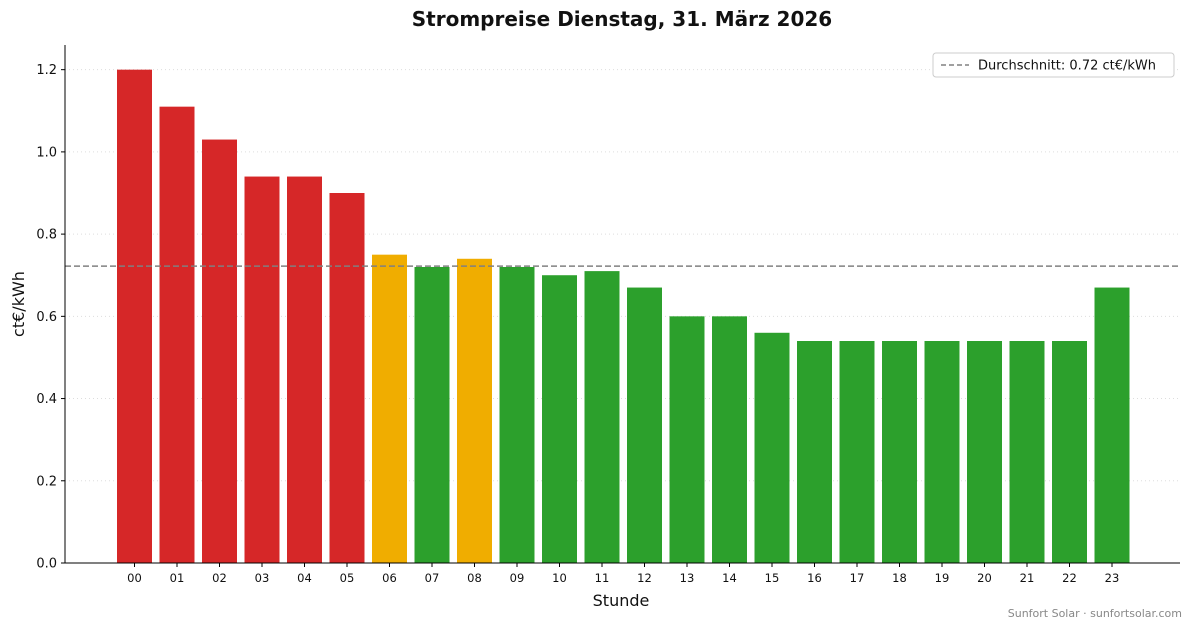  What do you see at coordinates (621, 600) in the screenshot?
I see `x-axis-label: Stunde` at bounding box center [621, 600].